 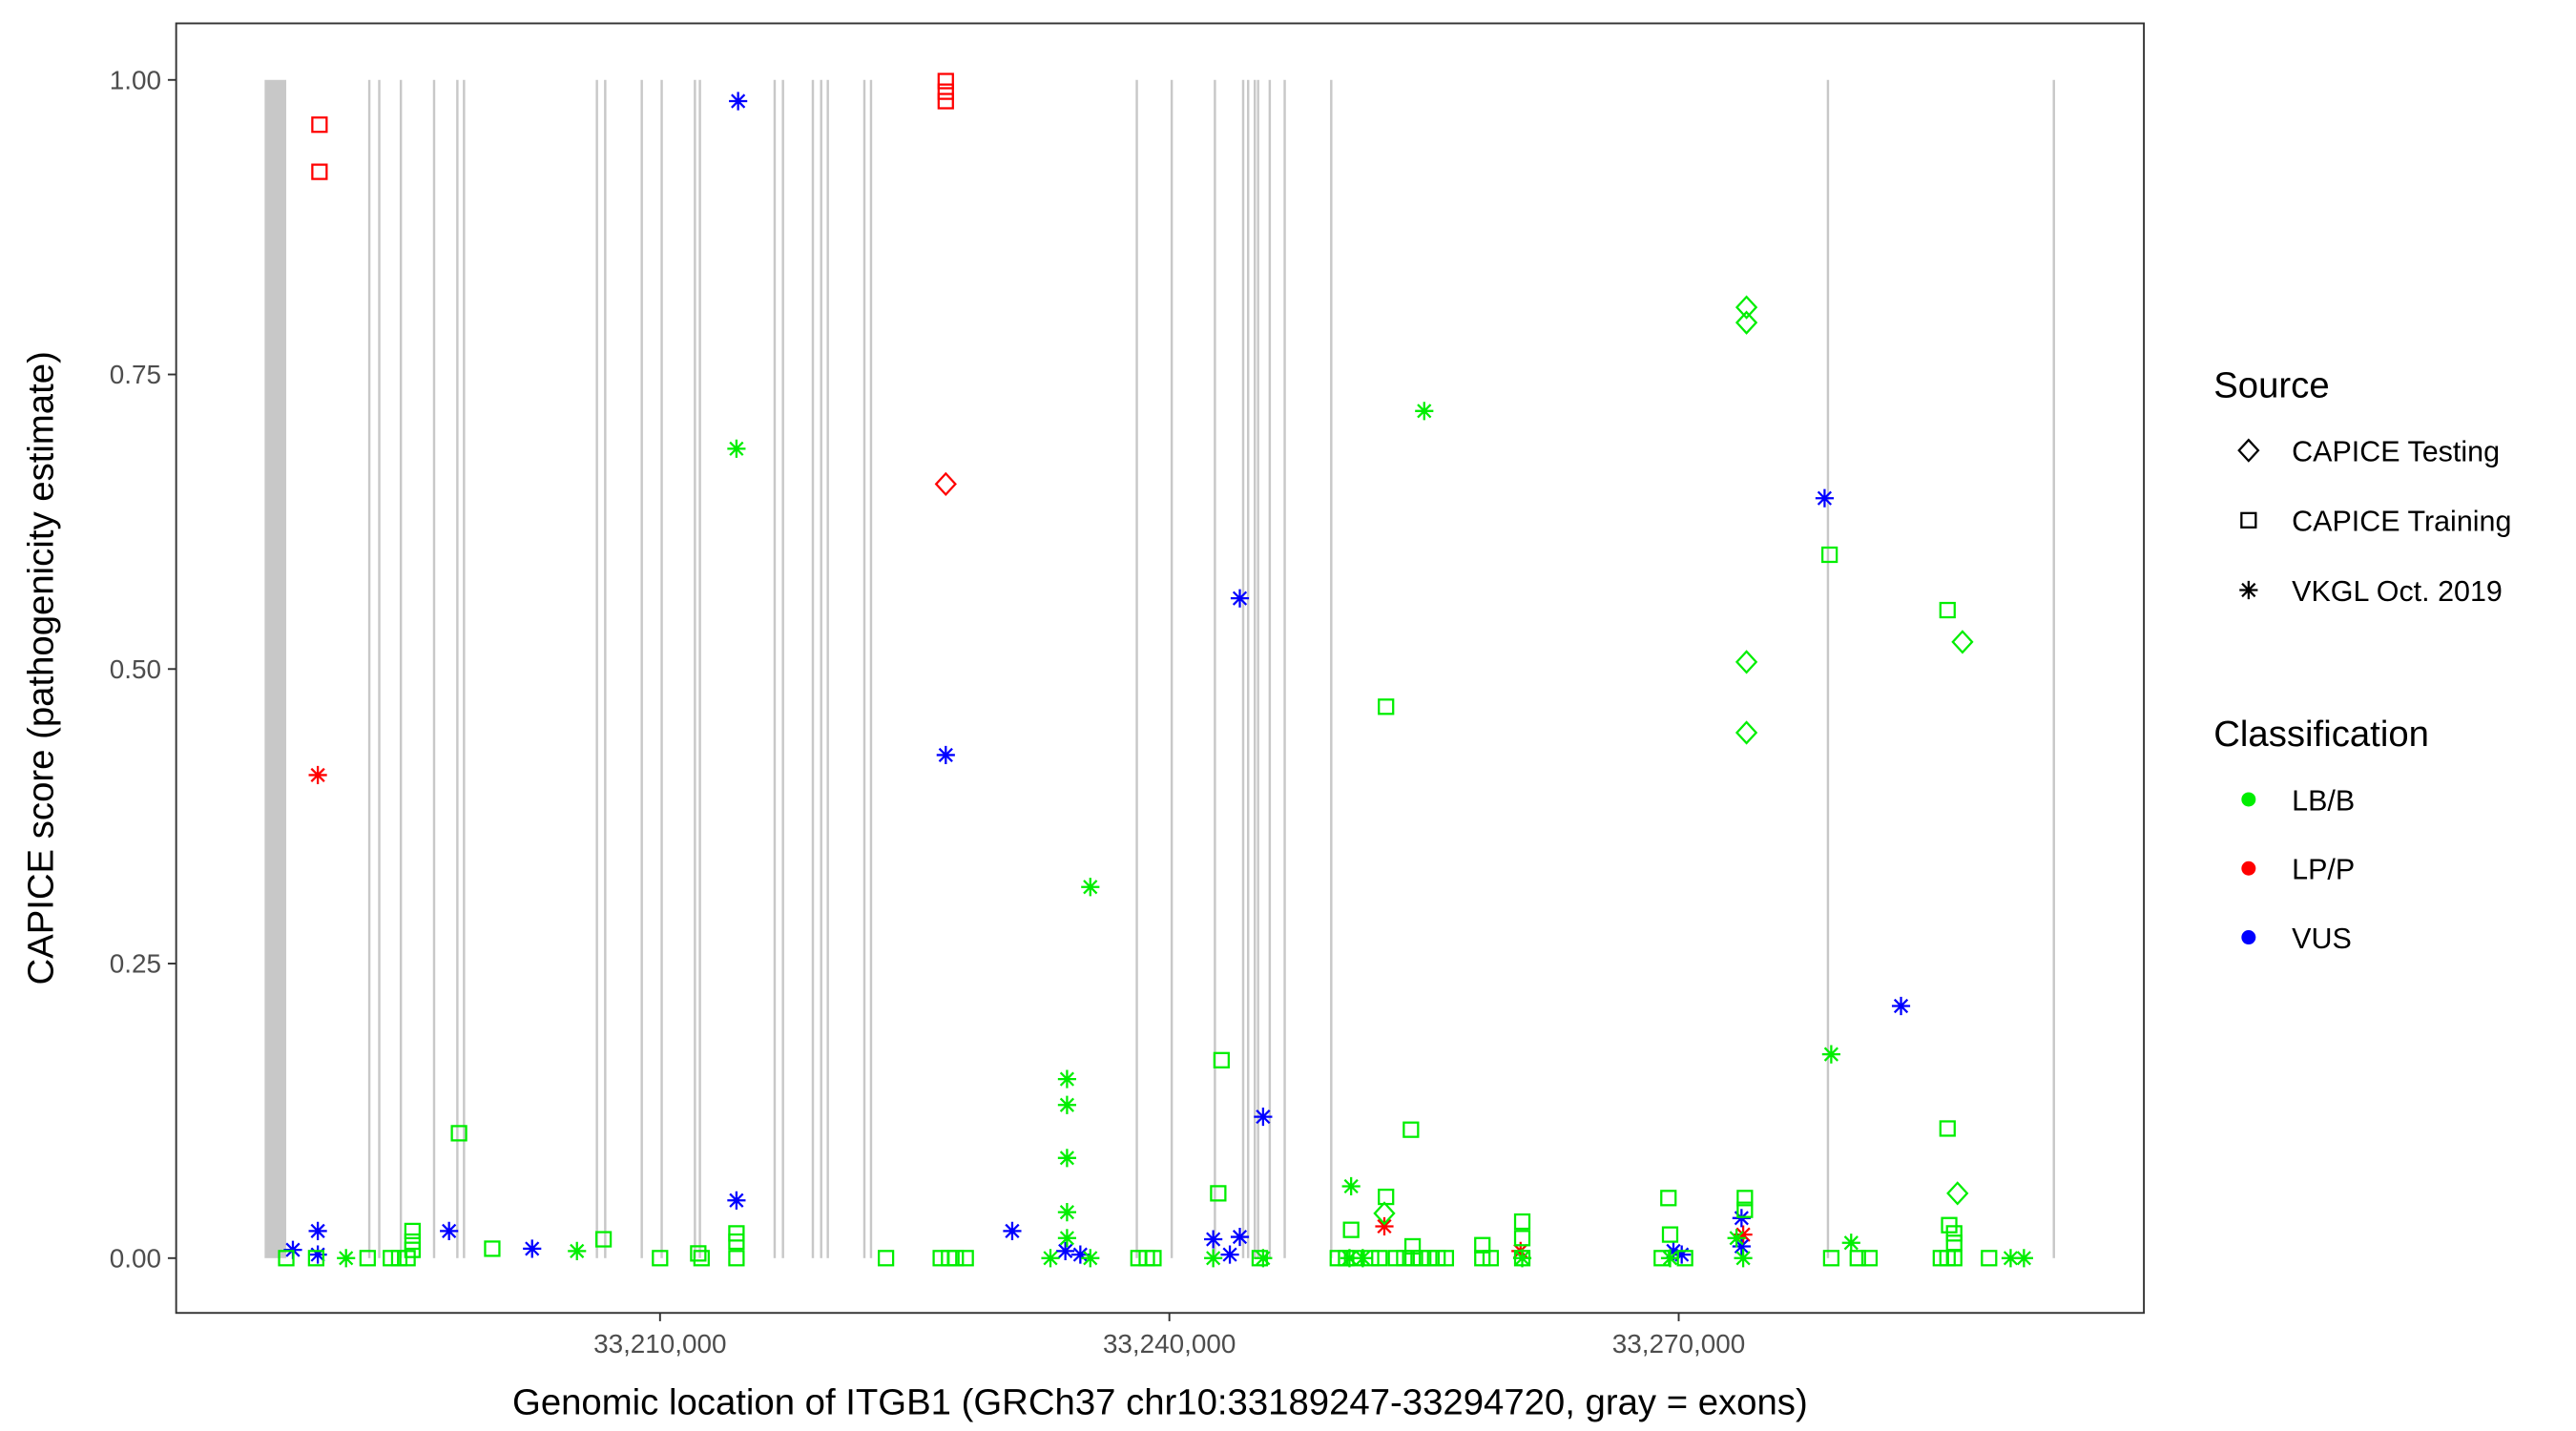 What do you see at coordinates (2248, 450) in the screenshot?
I see `legend-symbol-diamond` at bounding box center [2248, 450].